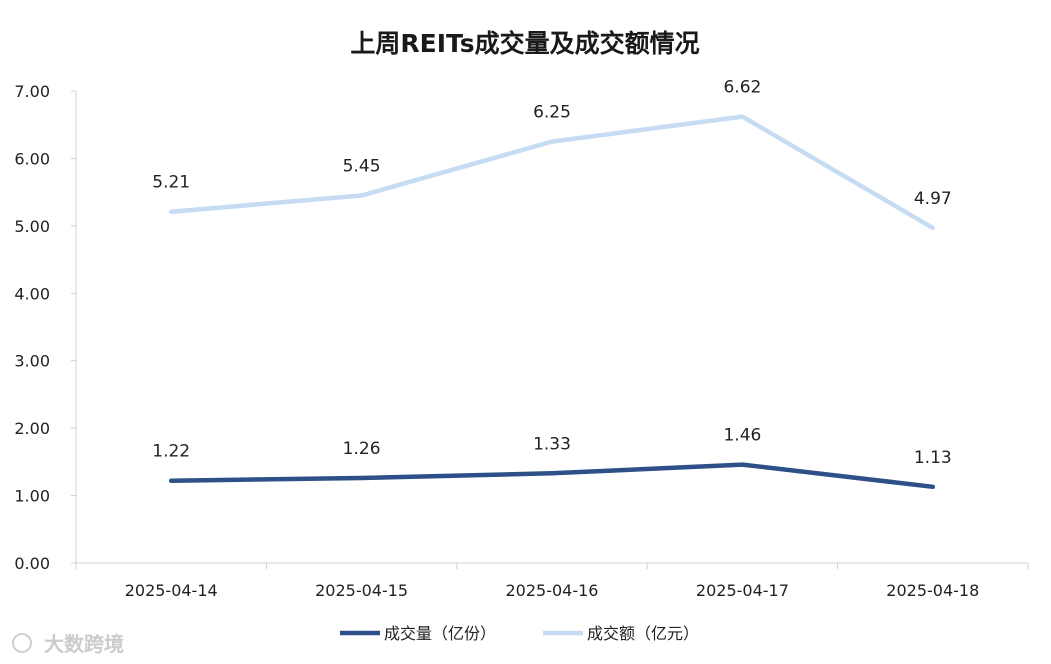 This screenshot has height=664, width=1051. I want to click on legend: 成交量（亿份） 成交额（亿元）, so click(519, 633).